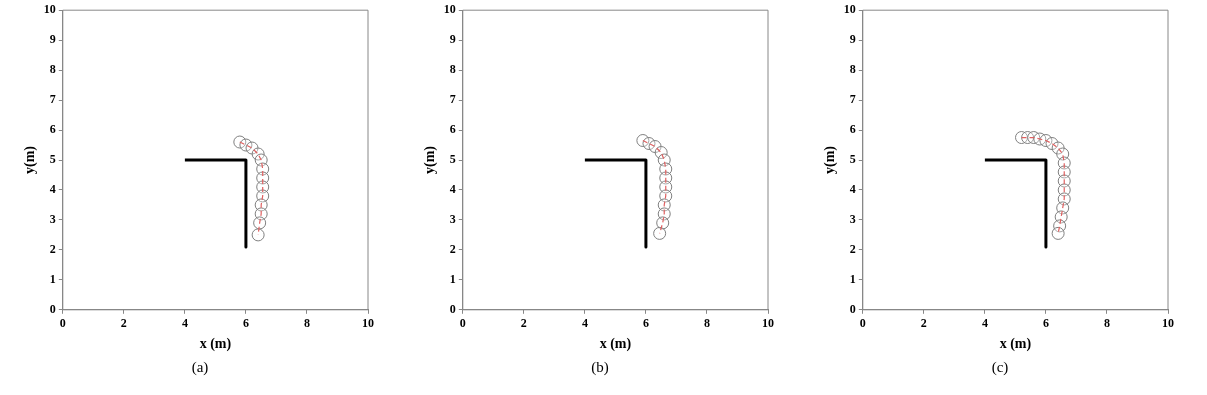 This screenshot has height=395, width=1207. I want to click on text: (c), so click(1000, 367).